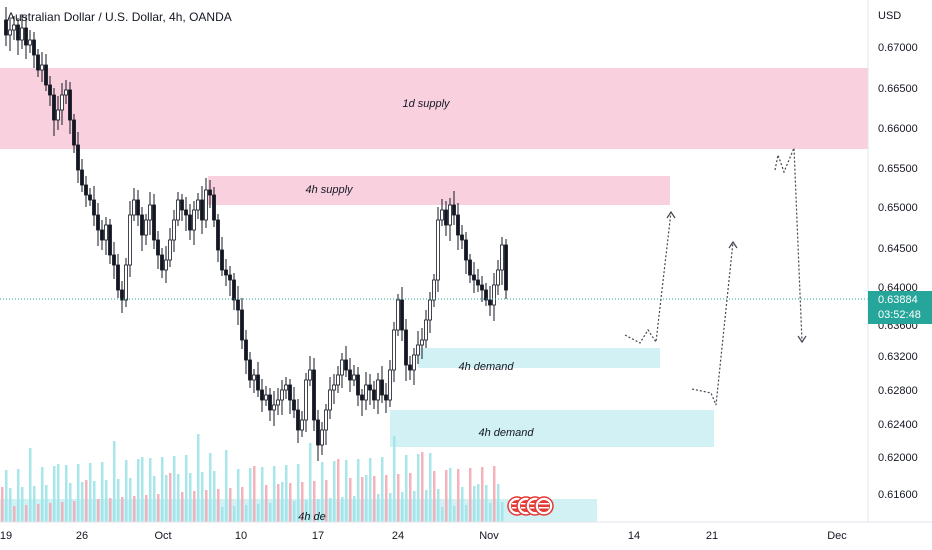  What do you see at coordinates (634, 536) in the screenshot?
I see `x-tick-label: 14` at bounding box center [634, 536].